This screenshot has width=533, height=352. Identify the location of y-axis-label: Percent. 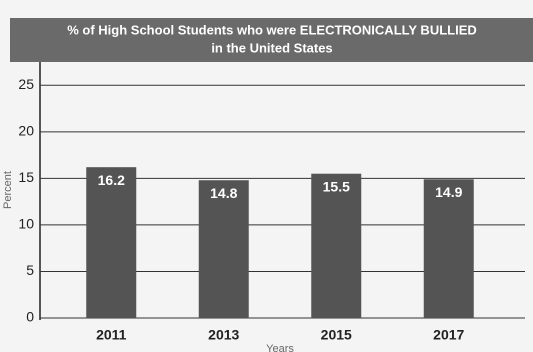
(8, 190).